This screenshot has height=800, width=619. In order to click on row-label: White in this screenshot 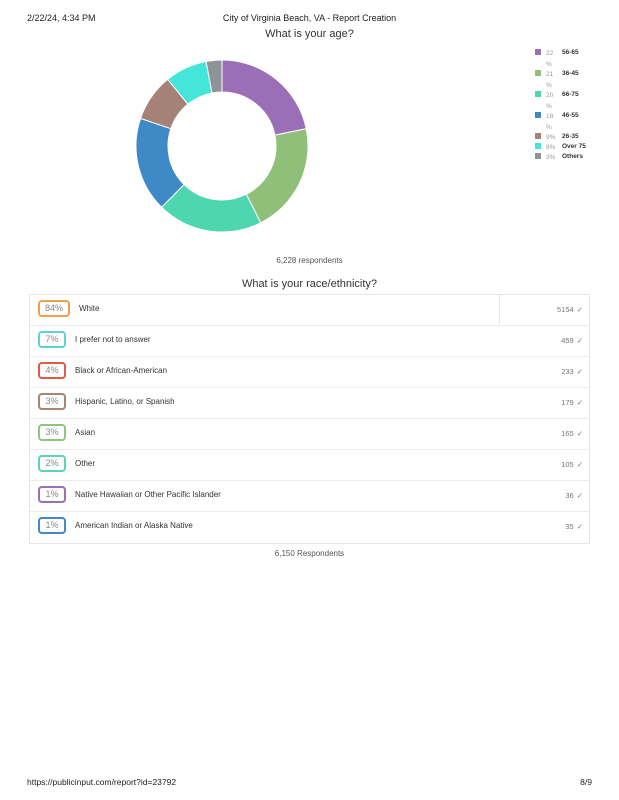, I will do `click(89, 308)`.